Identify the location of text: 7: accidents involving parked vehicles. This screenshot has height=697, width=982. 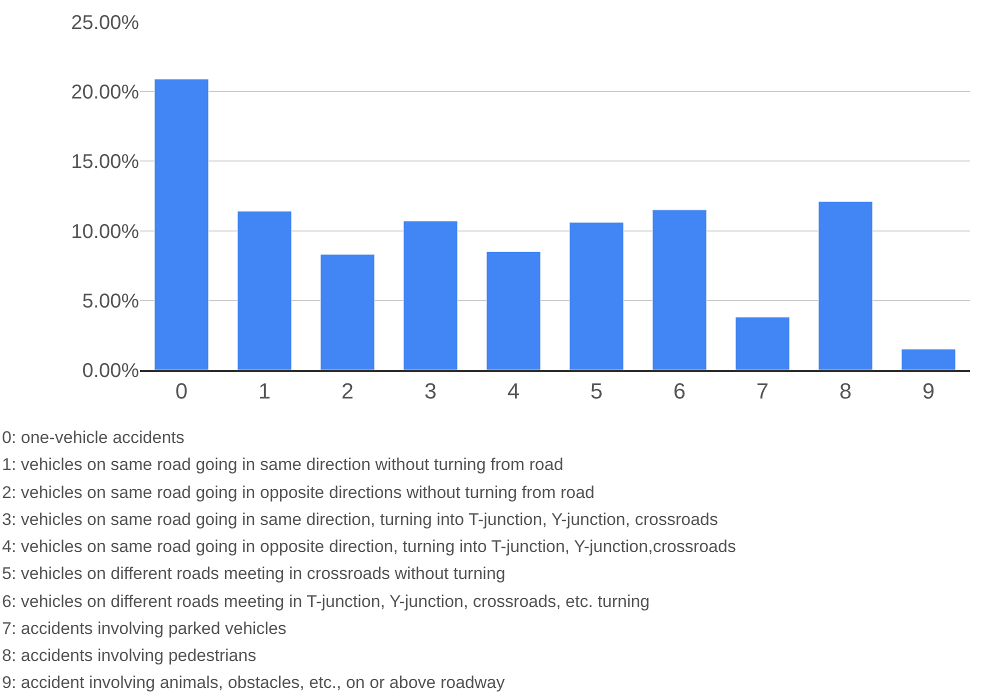
(144, 628).